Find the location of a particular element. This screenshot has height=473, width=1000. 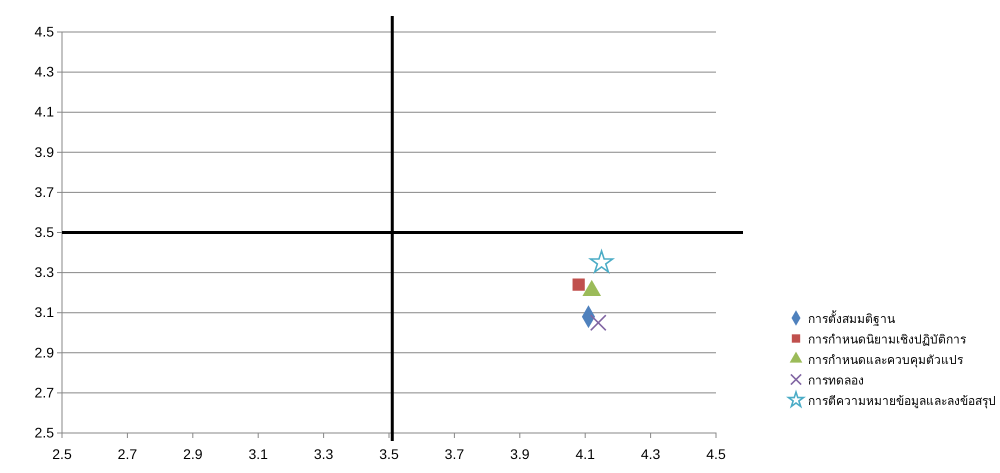

y-tick-label: 4.1 is located at coordinates (44, 112).